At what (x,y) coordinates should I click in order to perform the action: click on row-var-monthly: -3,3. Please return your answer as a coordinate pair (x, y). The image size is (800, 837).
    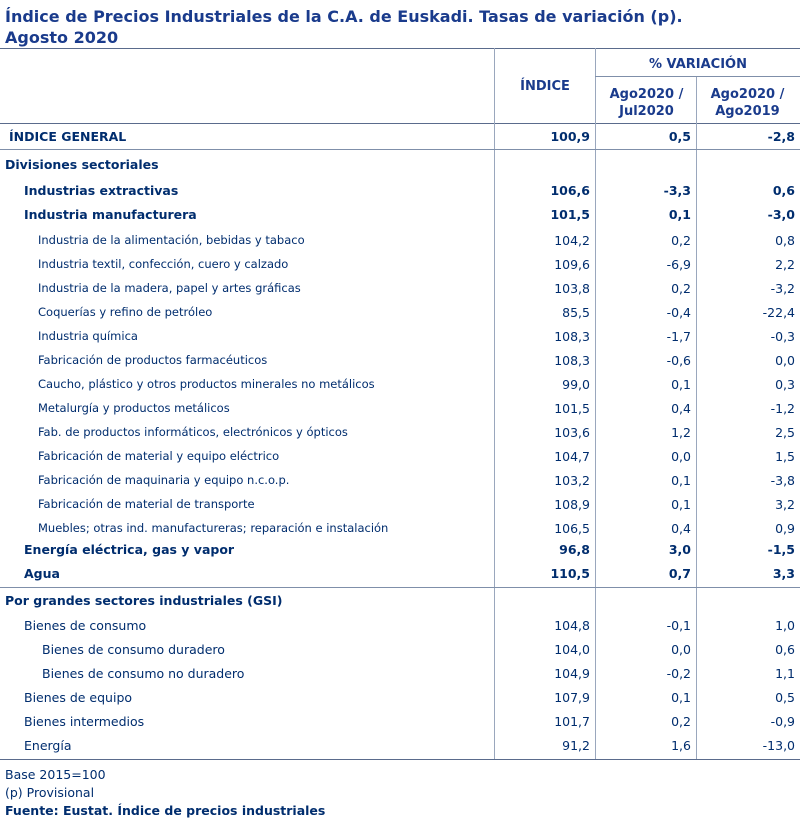
    Looking at the image, I should click on (677, 190).